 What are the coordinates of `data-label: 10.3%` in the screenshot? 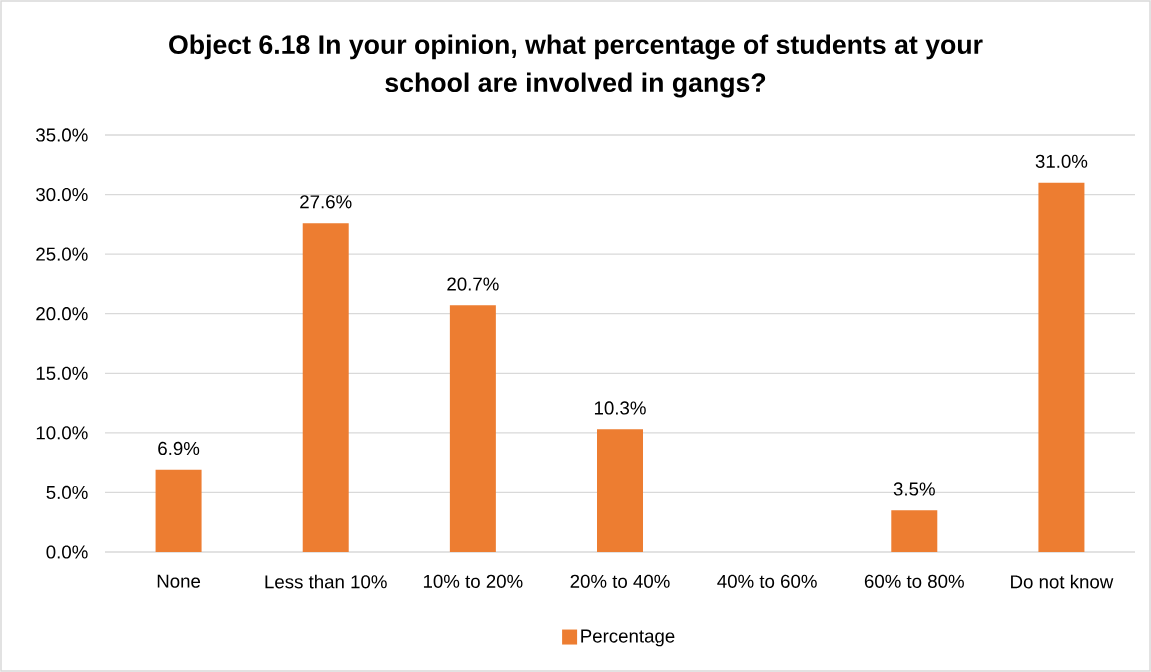 It's located at (620, 408).